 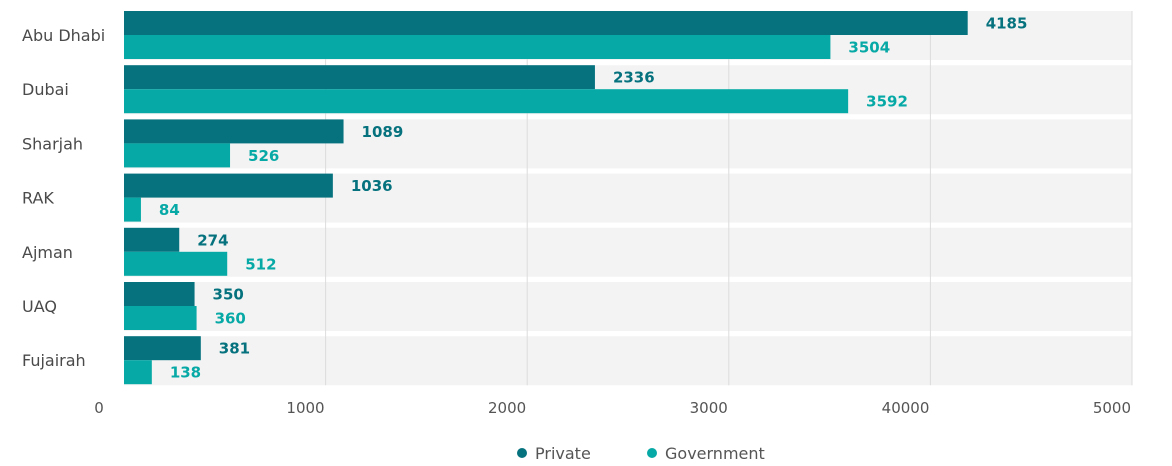 What do you see at coordinates (228, 185) in the screenshot?
I see `bar-private-rak` at bounding box center [228, 185].